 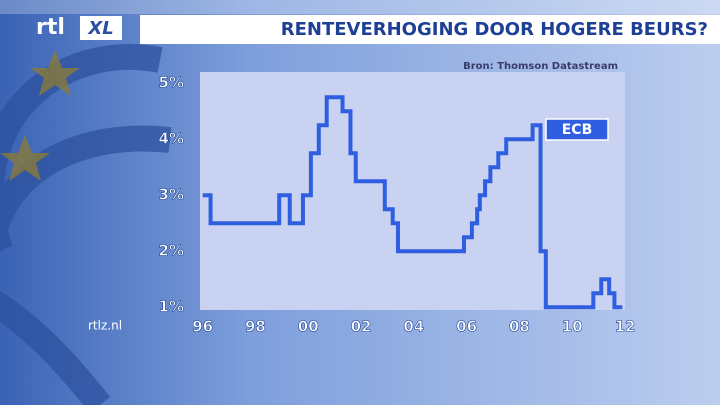 I want to click on x-tick-label: 10, so click(x=572, y=327).